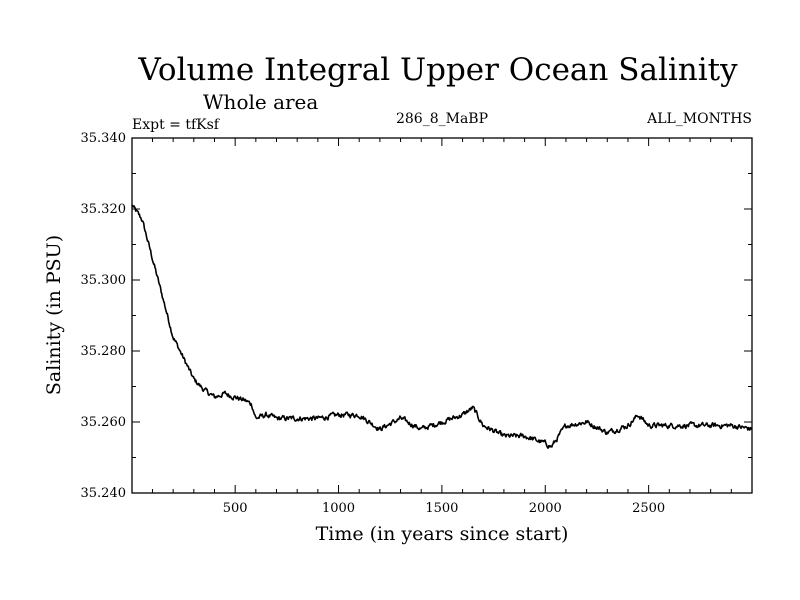 This screenshot has height=600, width=800. Describe the element at coordinates (442, 119) in the screenshot. I see `run-id-label: 286_8_MaBP` at that location.